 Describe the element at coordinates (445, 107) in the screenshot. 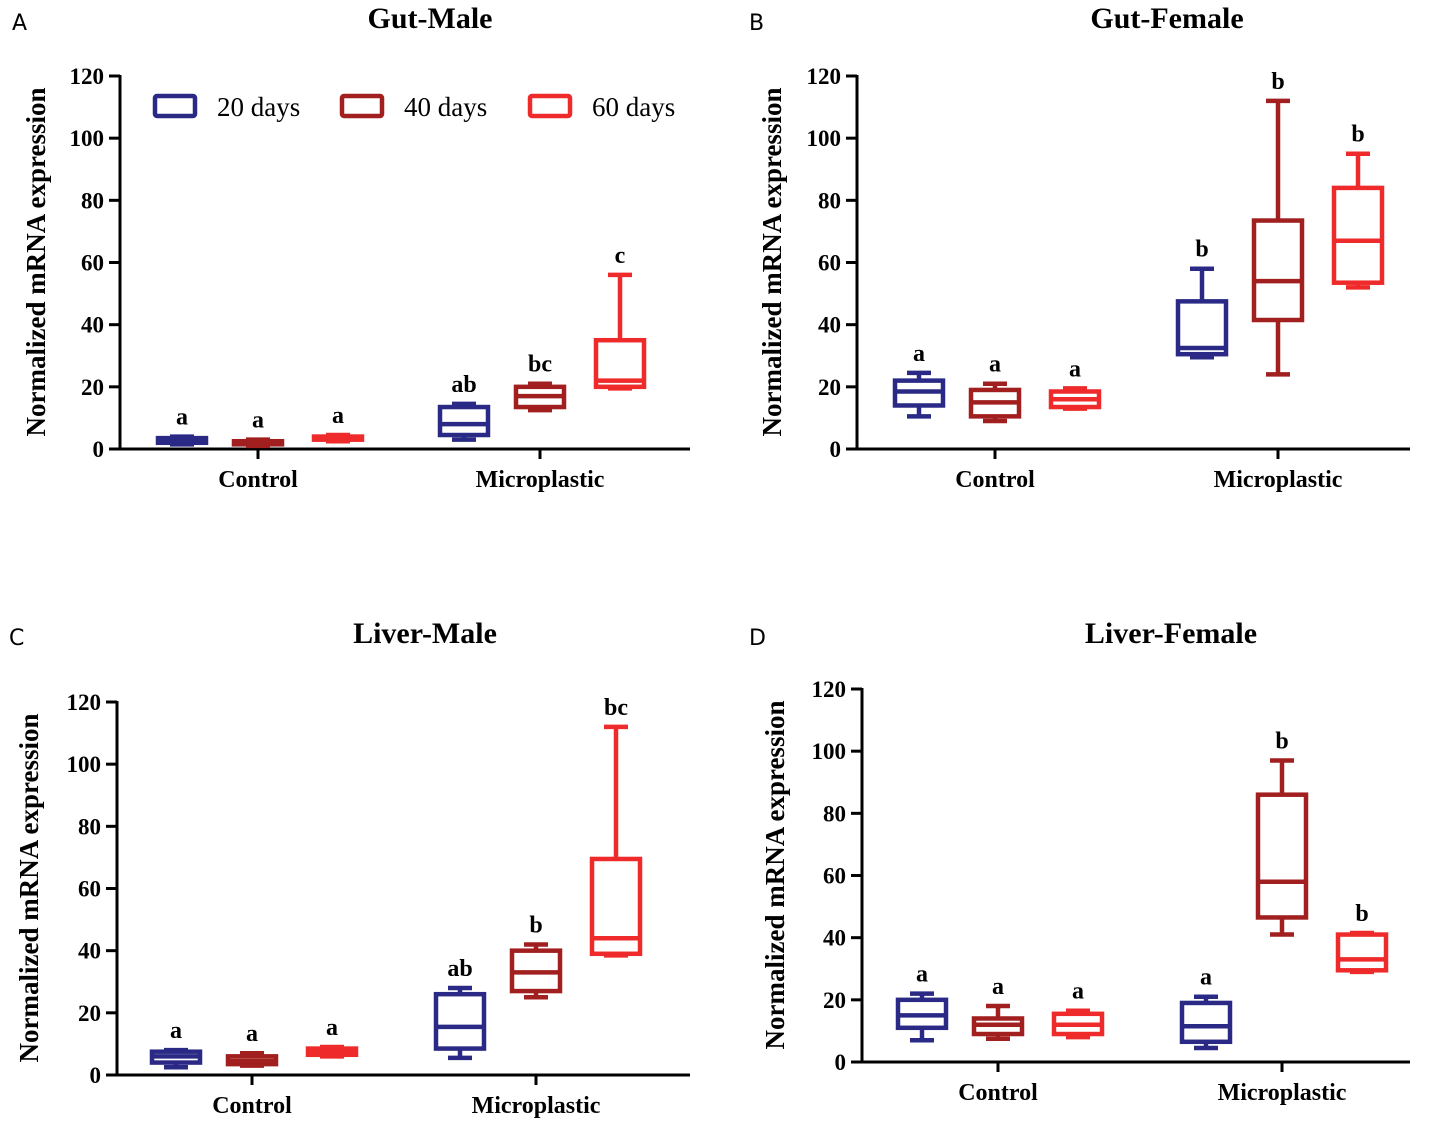

I see `legend-label: 40 days` at that location.